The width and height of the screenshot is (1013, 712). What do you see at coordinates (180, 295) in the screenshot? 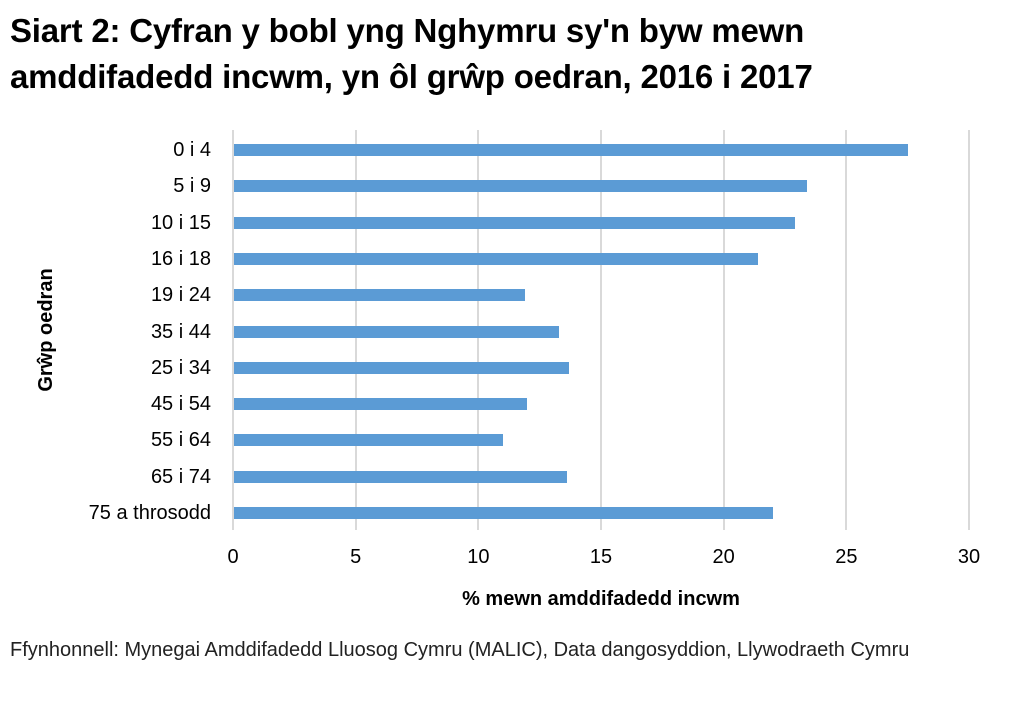
I see `category-label: 19 i 24` at bounding box center [180, 295].